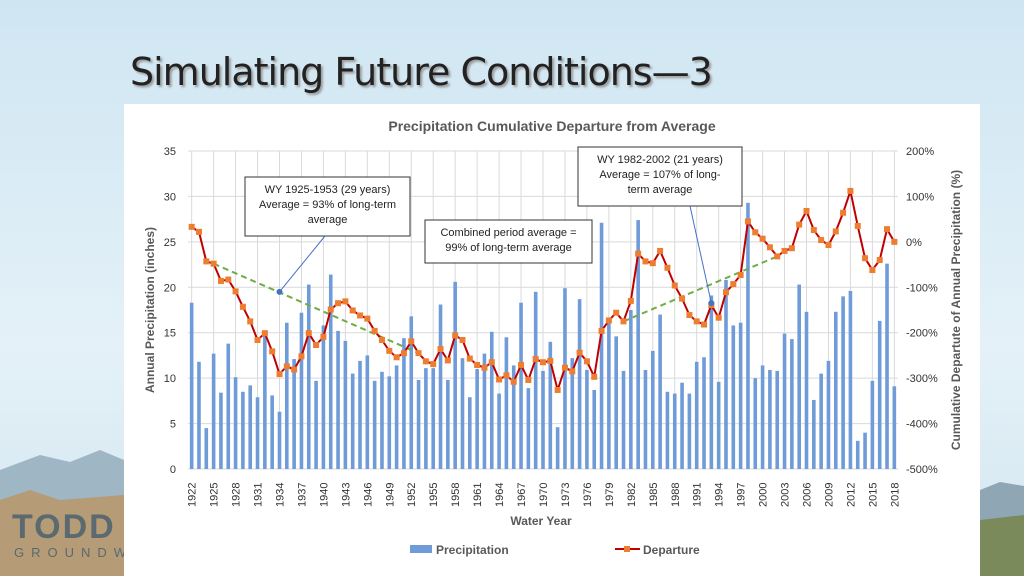 The width and height of the screenshot is (1024, 576). I want to click on y-tick-label: 30, so click(170, 197).